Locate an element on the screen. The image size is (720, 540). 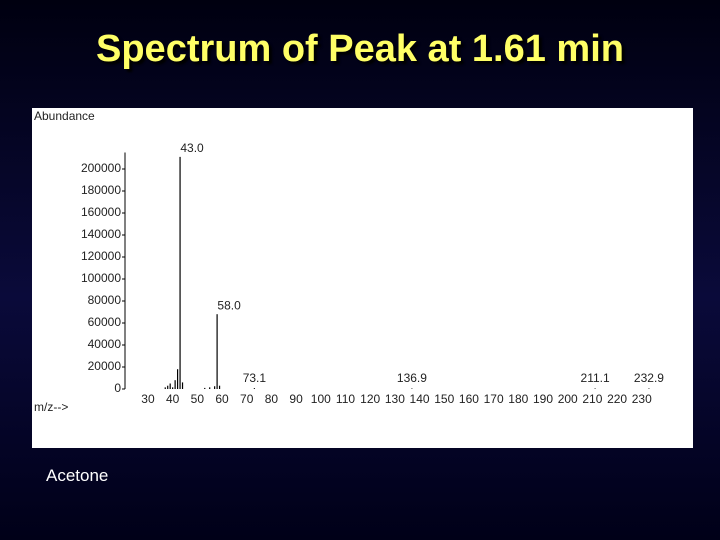
y-tick-label: 0 is located at coordinates (117, 388).